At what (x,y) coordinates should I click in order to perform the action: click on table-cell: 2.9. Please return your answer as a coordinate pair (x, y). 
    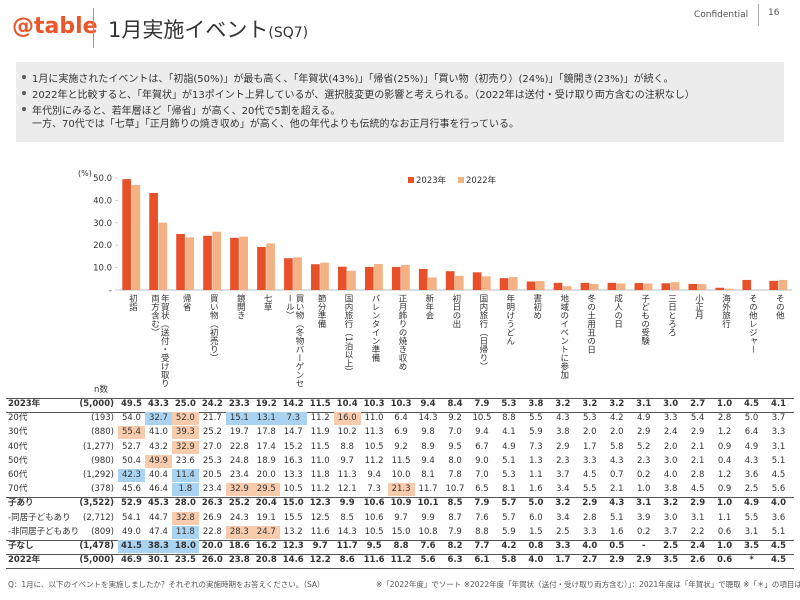
    Looking at the image, I should click on (643, 432).